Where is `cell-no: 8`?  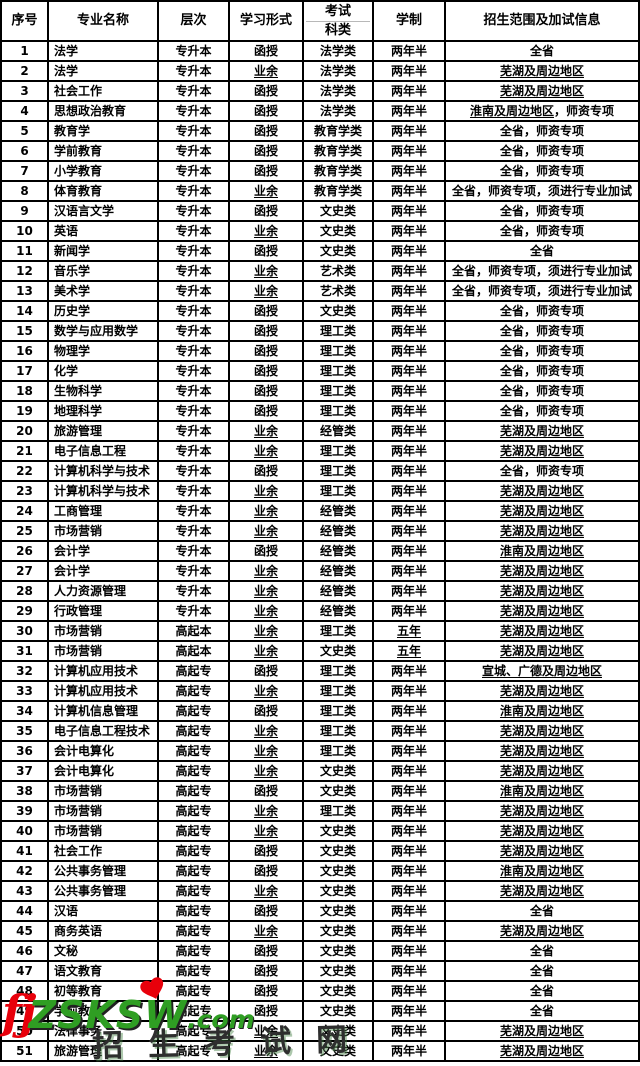 cell-no: 8 is located at coordinates (24, 191).